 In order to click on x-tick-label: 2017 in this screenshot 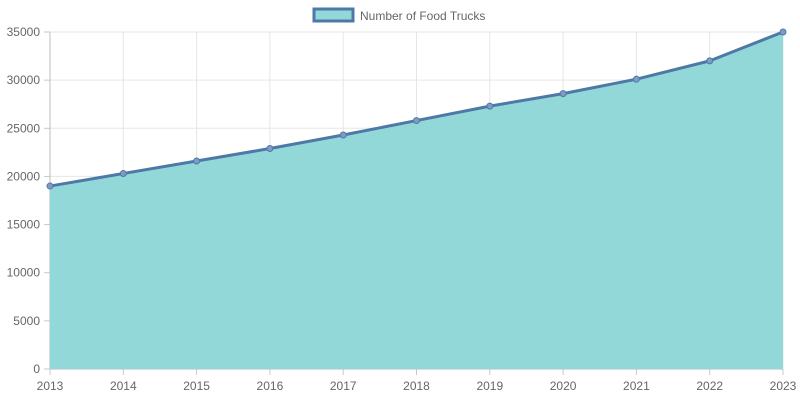, I will do `click(343, 386)`.